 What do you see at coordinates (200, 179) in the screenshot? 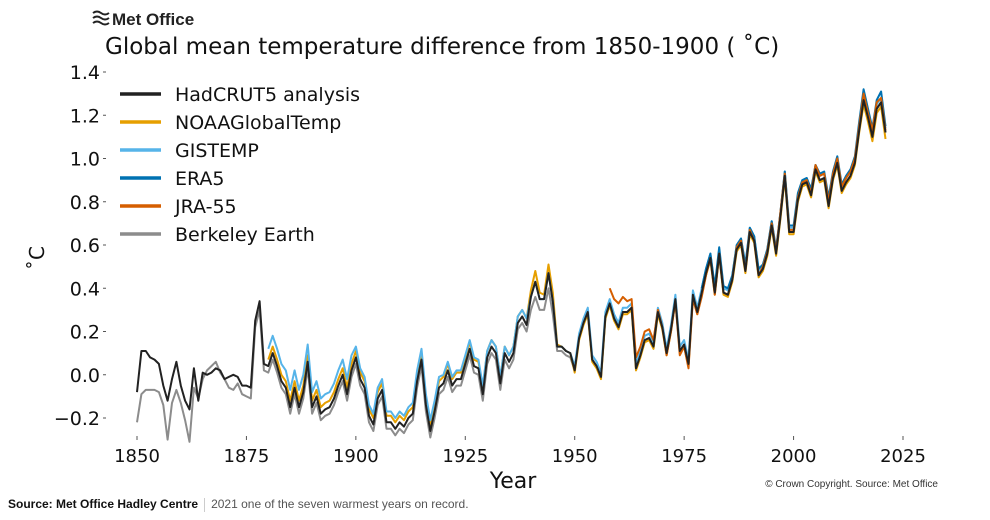
I see `legend-label: ERA5` at bounding box center [200, 179].